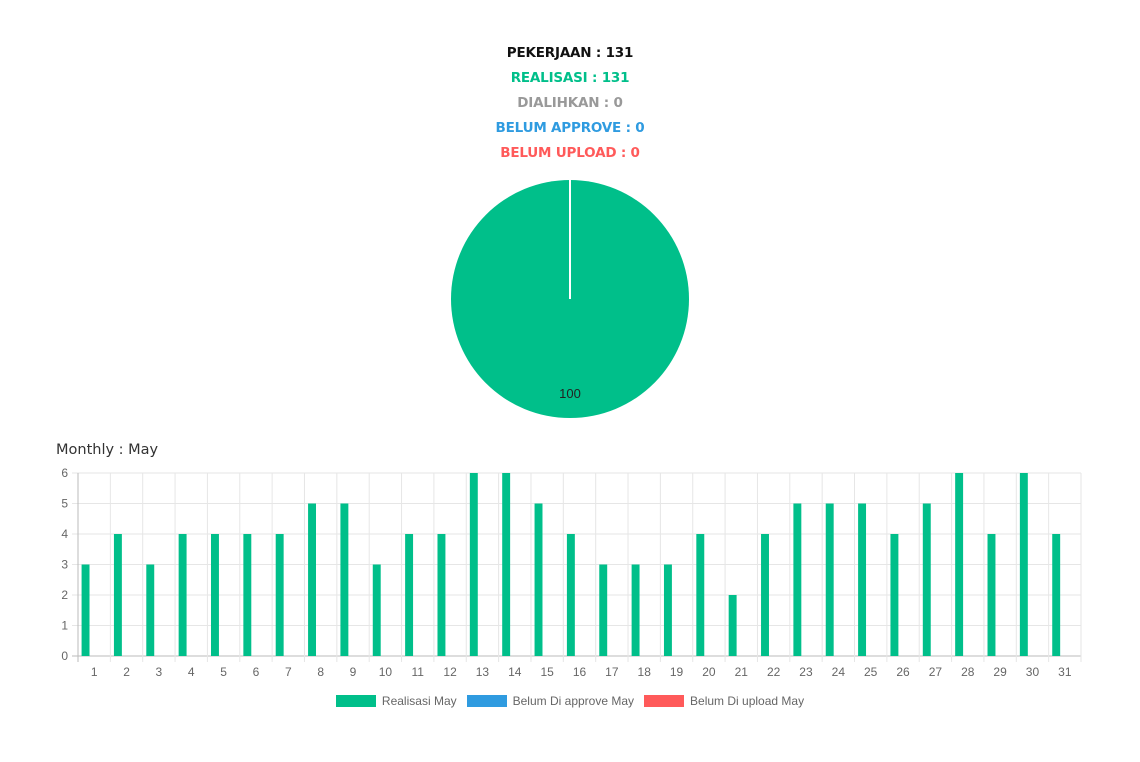  I want to click on x-tick-label: 14, so click(515, 672).